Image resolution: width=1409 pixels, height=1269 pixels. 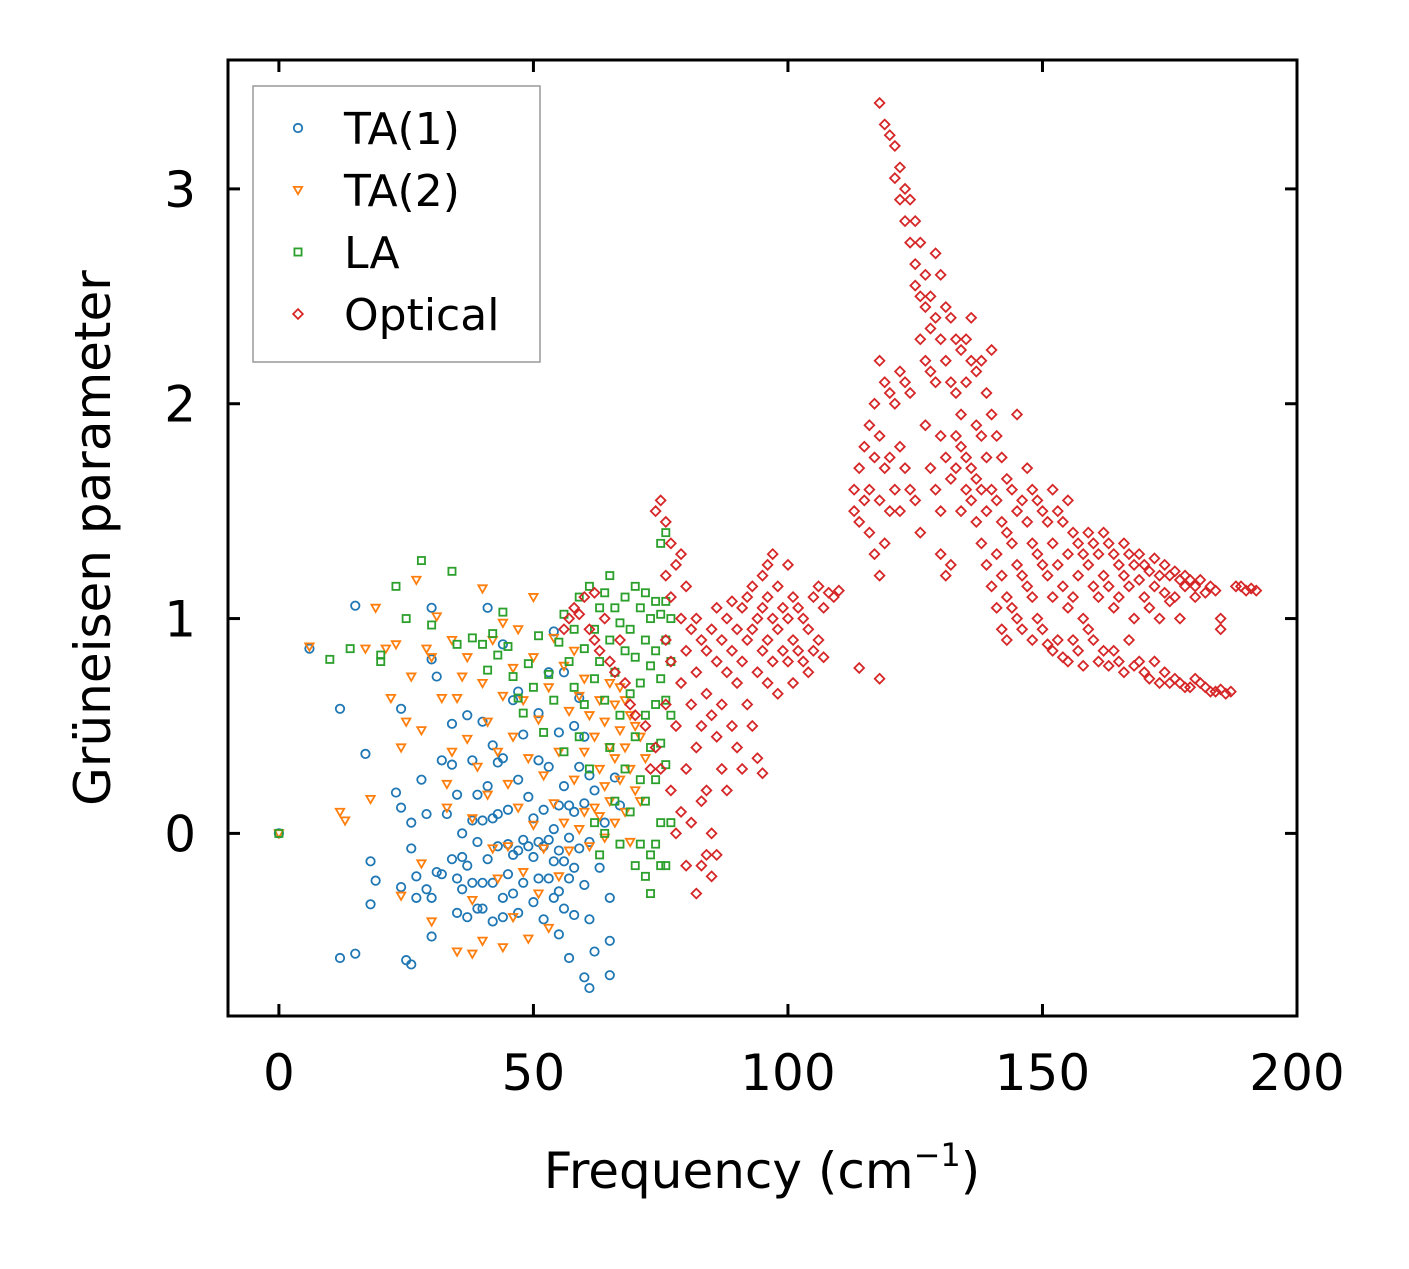 I want to click on legend-label: Optical, so click(x=421, y=315).